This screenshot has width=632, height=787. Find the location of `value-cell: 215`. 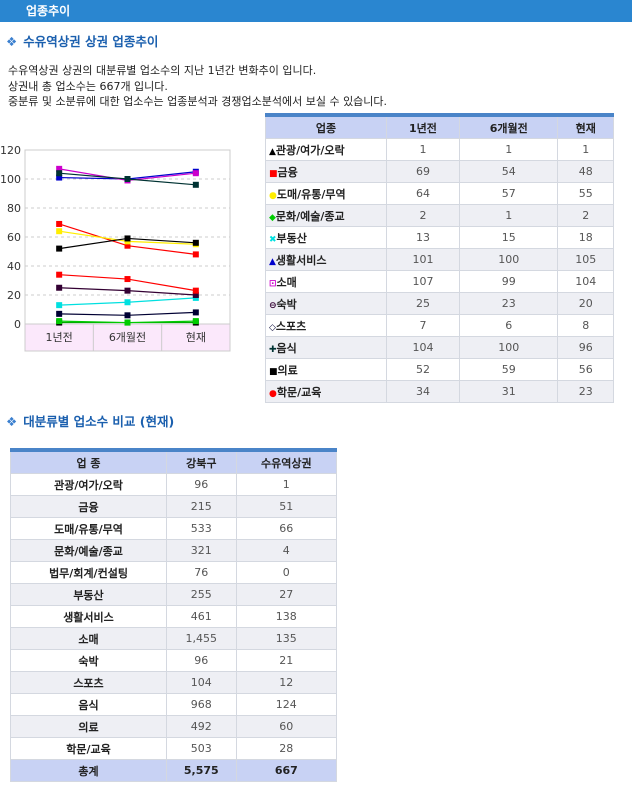

value-cell: 215 is located at coordinates (201, 506).